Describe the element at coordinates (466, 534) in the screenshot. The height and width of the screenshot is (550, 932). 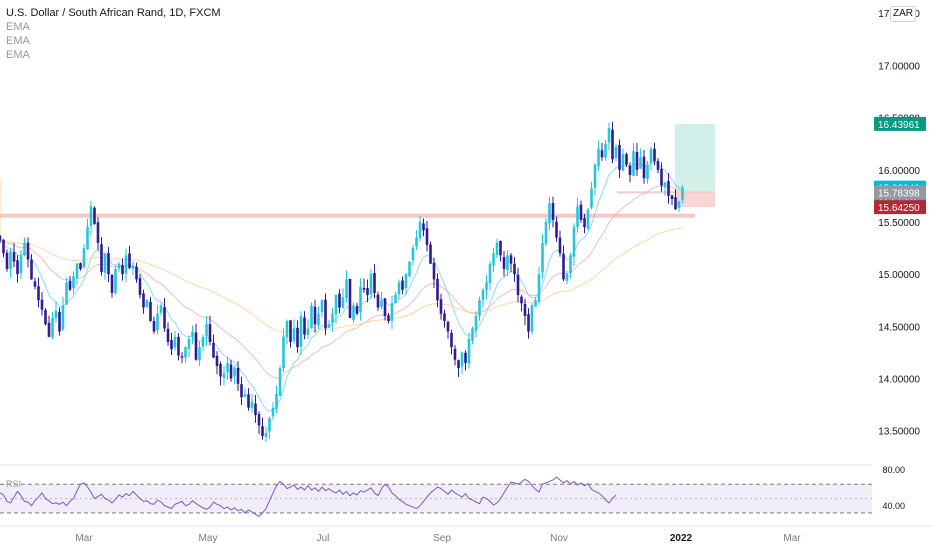
I see `time-axis: Mar May Jul Sep Nov 2022 Mar` at that location.